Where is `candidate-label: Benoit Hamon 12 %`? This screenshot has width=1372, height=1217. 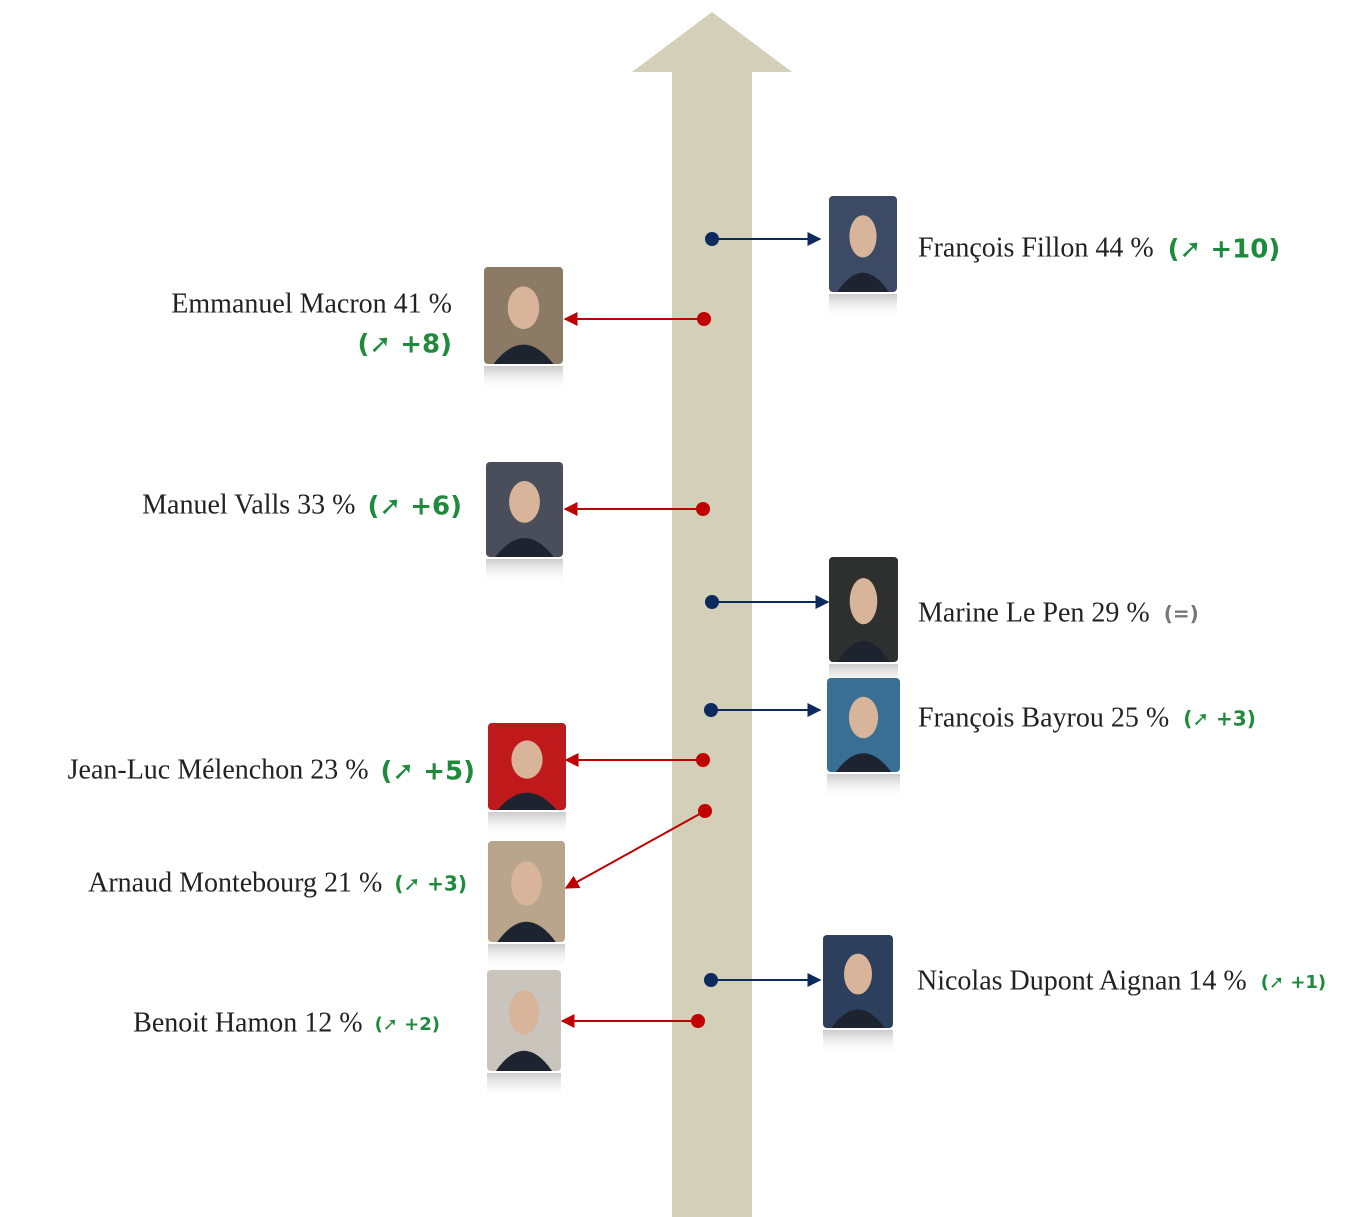 candidate-label: Benoit Hamon 12 % is located at coordinates (247, 1022).